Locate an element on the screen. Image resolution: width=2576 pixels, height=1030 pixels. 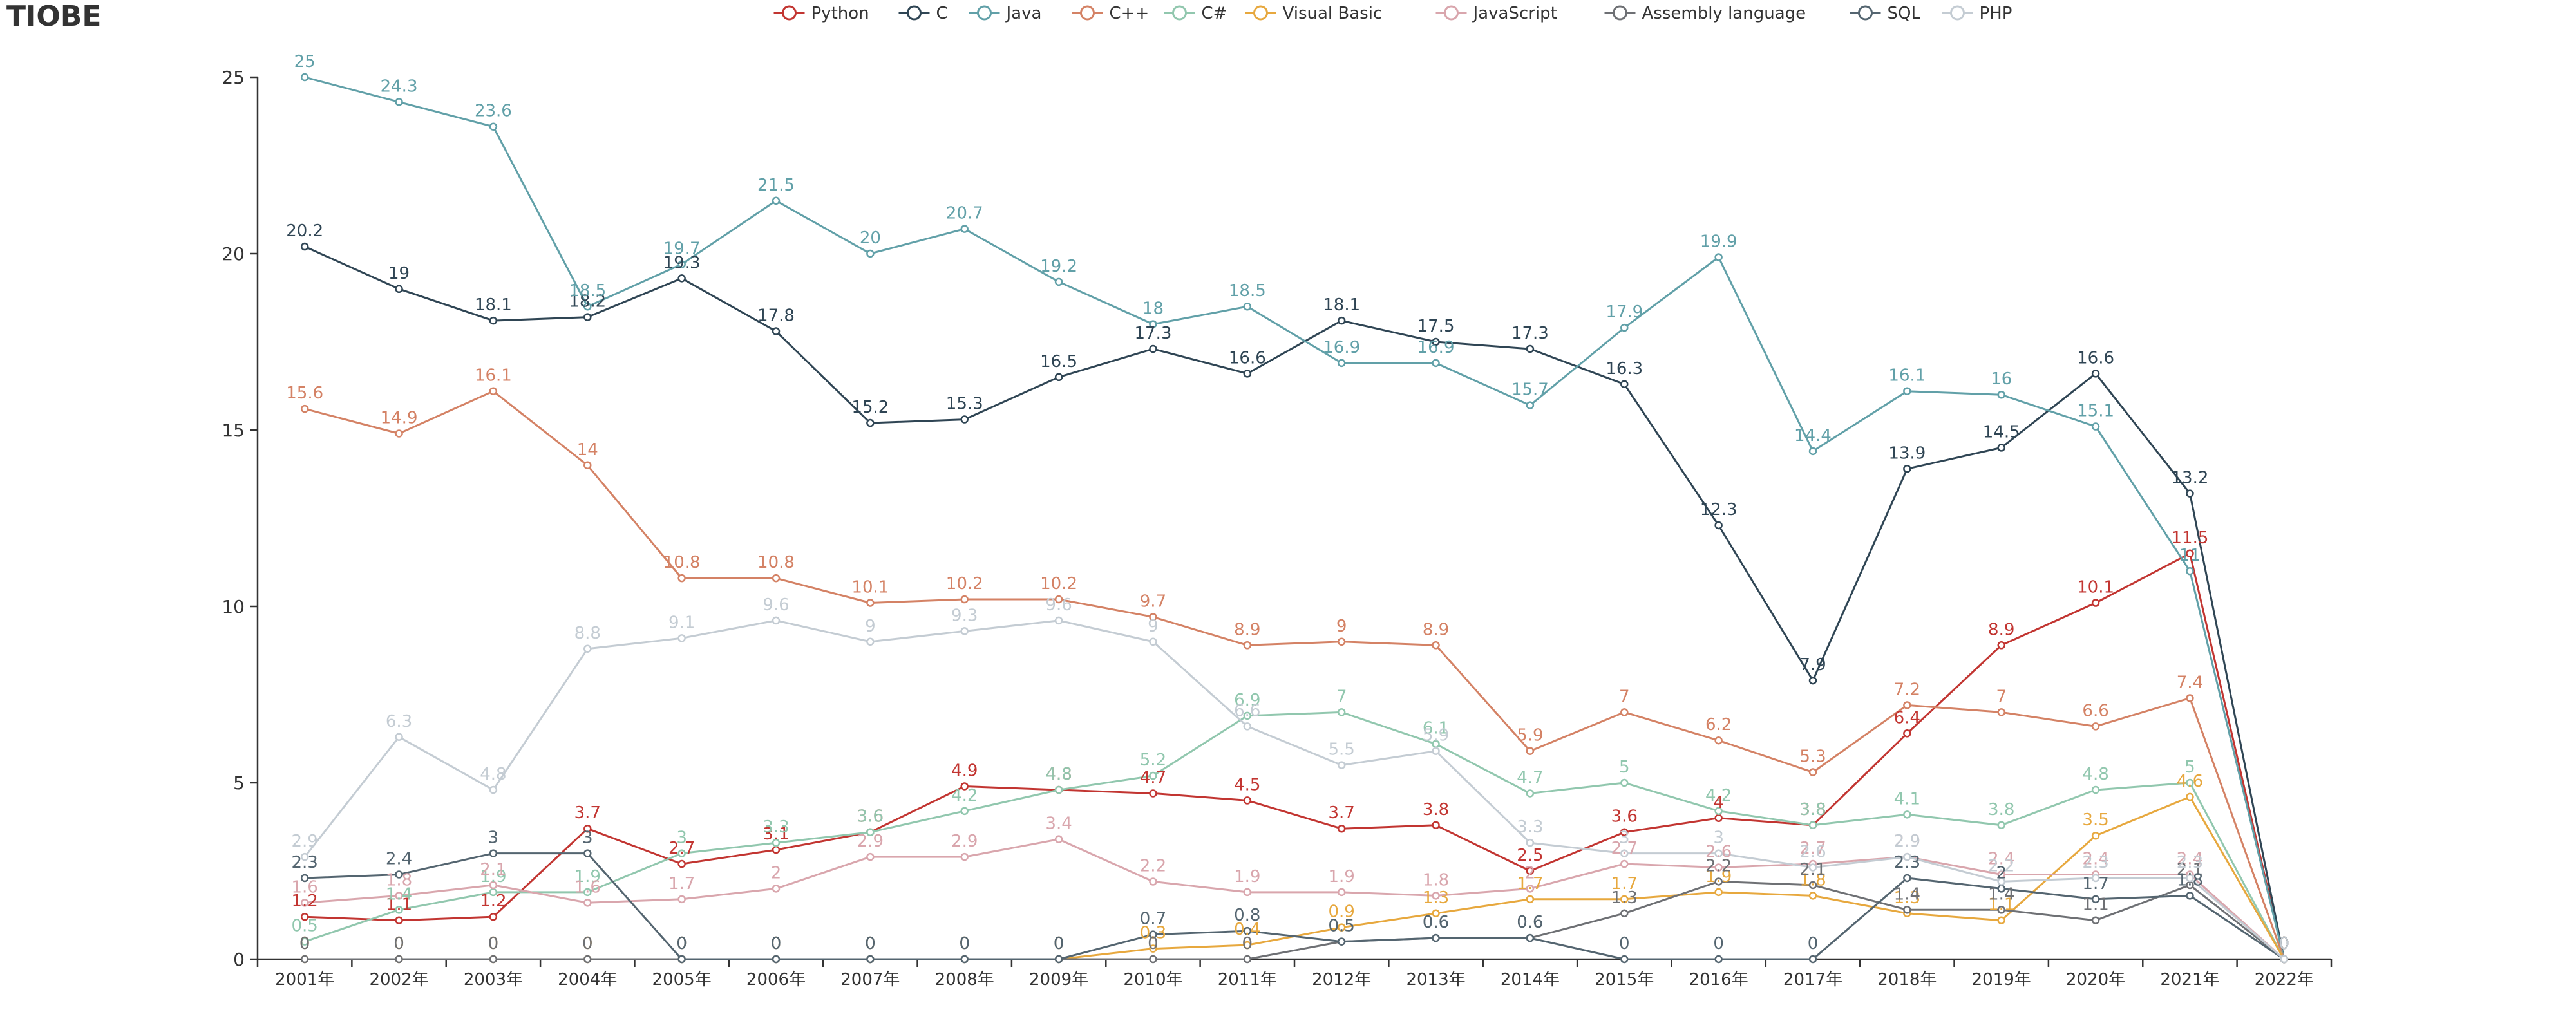
data-label: 5.9 is located at coordinates (1530, 736).